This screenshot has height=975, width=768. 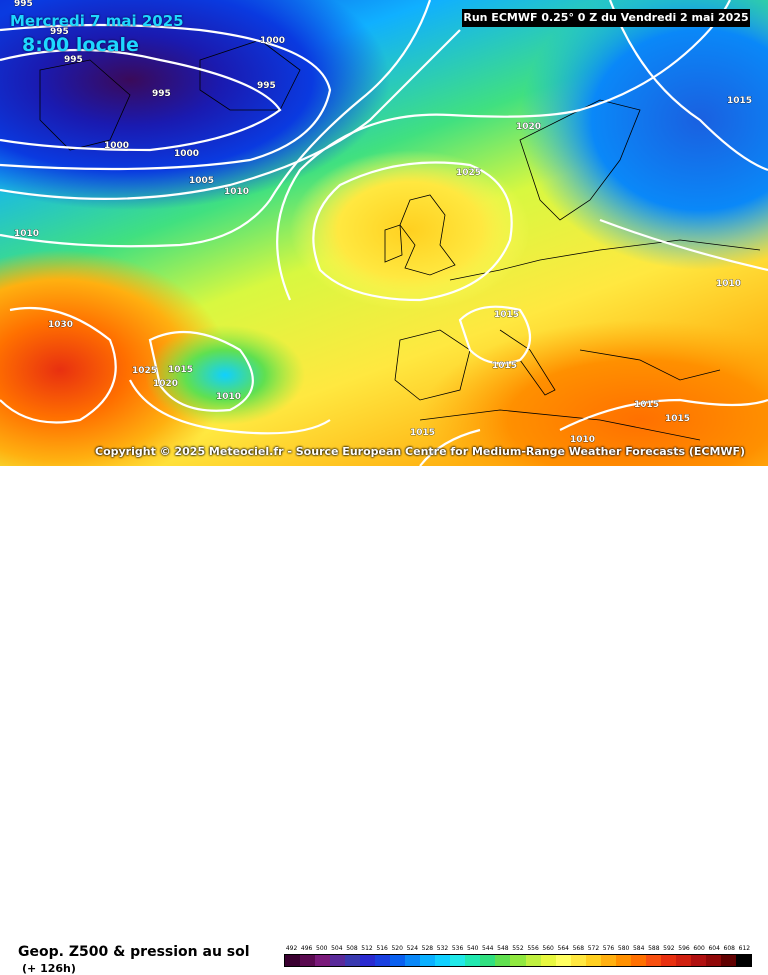 I want to click on scale-value-label: 536, so click(x=457, y=948).